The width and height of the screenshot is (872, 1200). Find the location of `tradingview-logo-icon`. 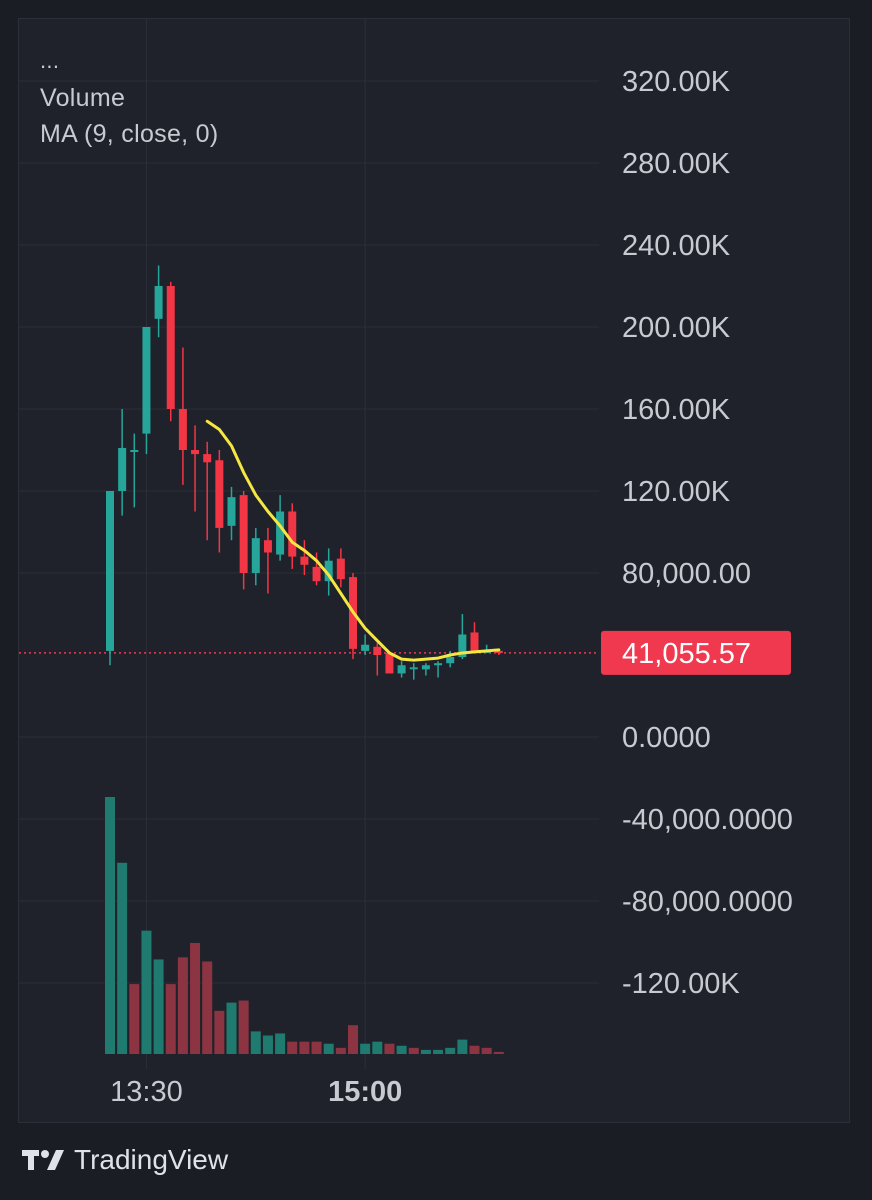

tradingview-logo-icon is located at coordinates (43, 1160).